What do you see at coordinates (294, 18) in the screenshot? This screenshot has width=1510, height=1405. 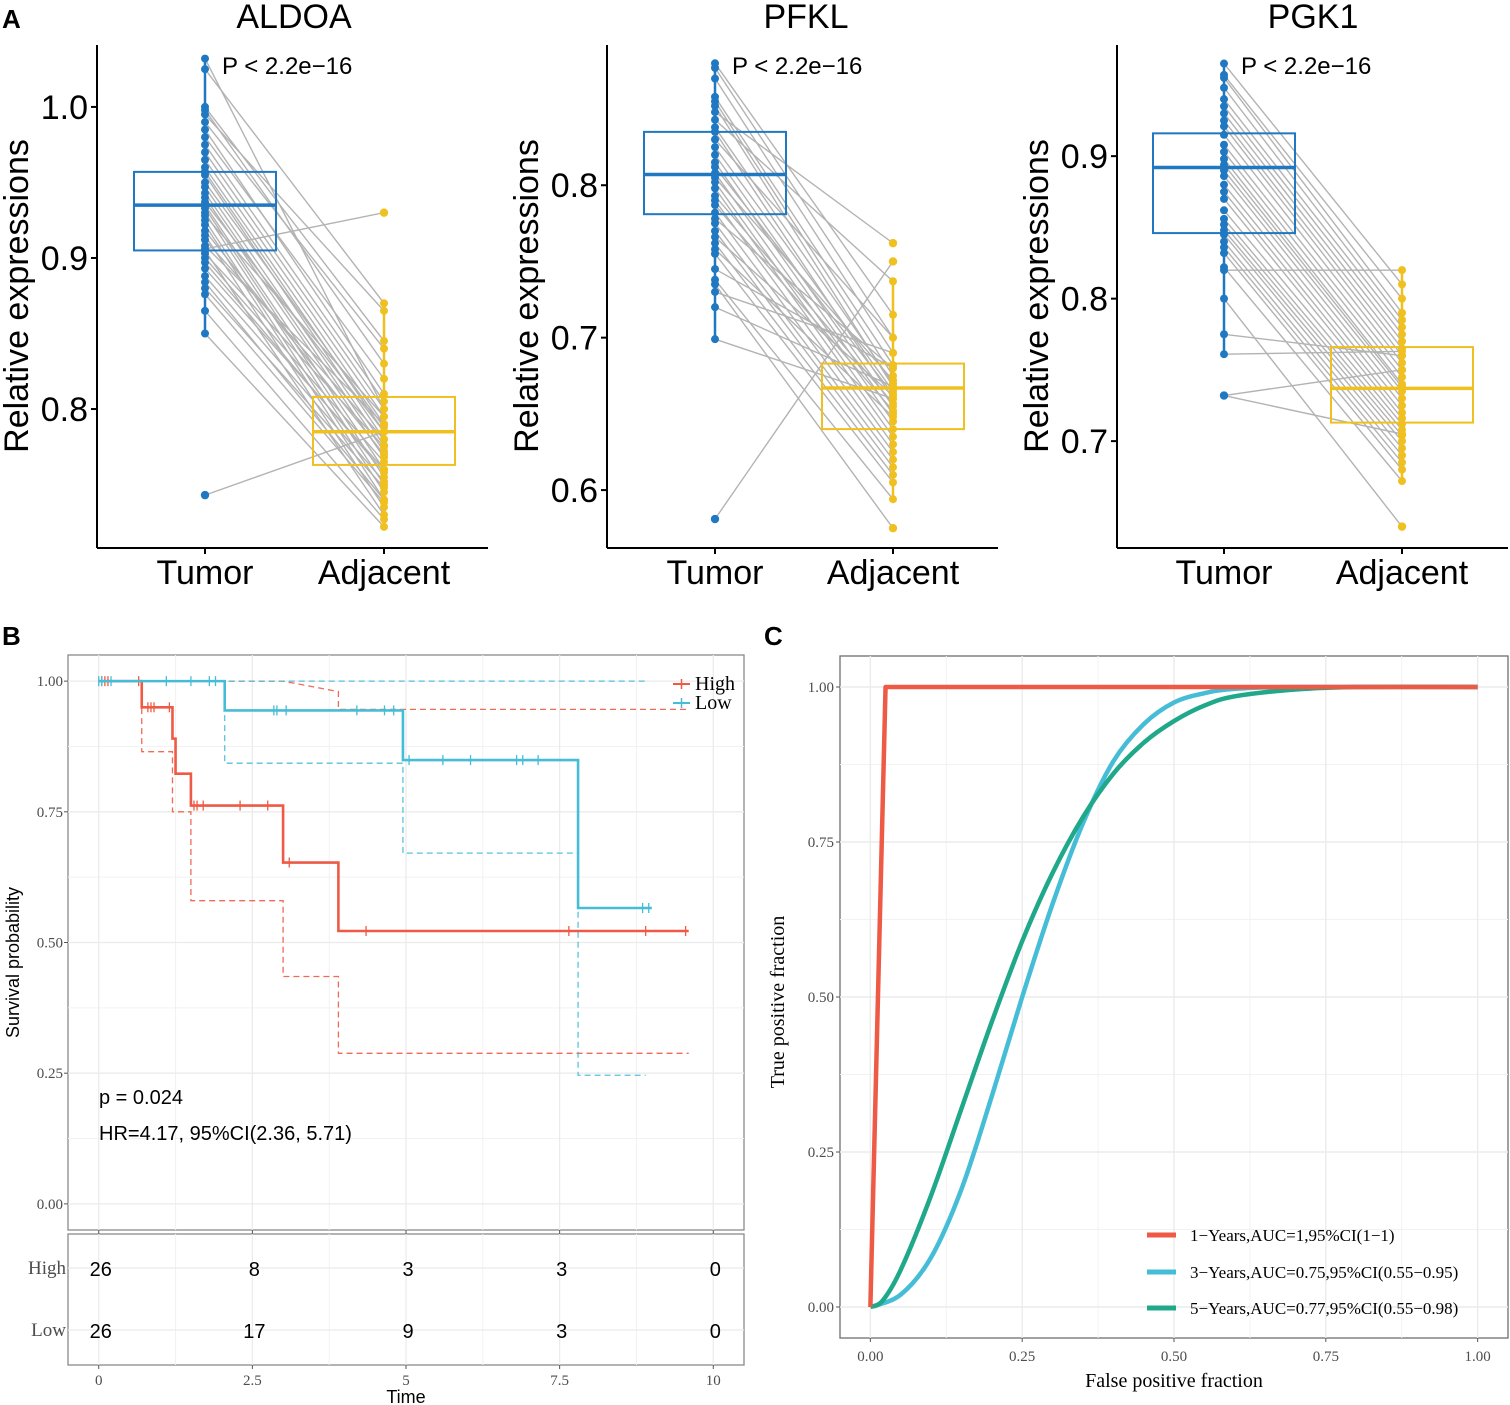 I see `plot-title: ALDOA` at bounding box center [294, 18].